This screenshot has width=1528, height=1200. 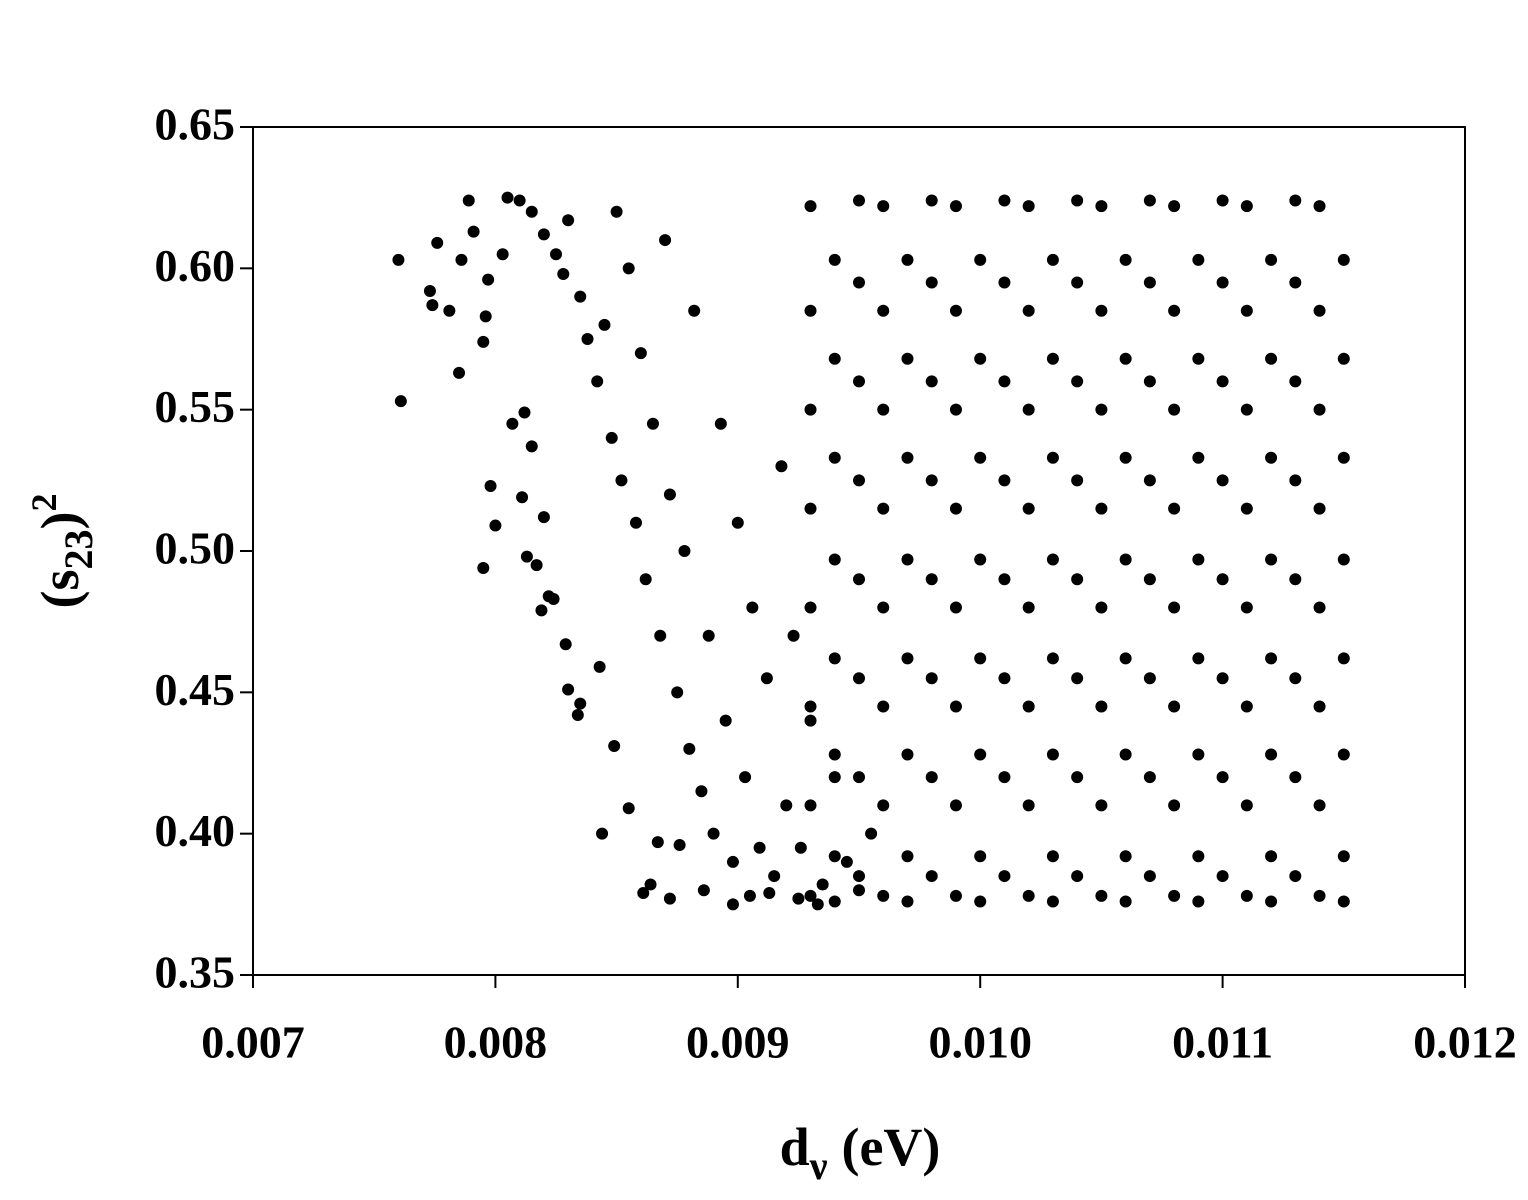 I want to click on x-tick-label: 0.008, so click(x=496, y=1042).